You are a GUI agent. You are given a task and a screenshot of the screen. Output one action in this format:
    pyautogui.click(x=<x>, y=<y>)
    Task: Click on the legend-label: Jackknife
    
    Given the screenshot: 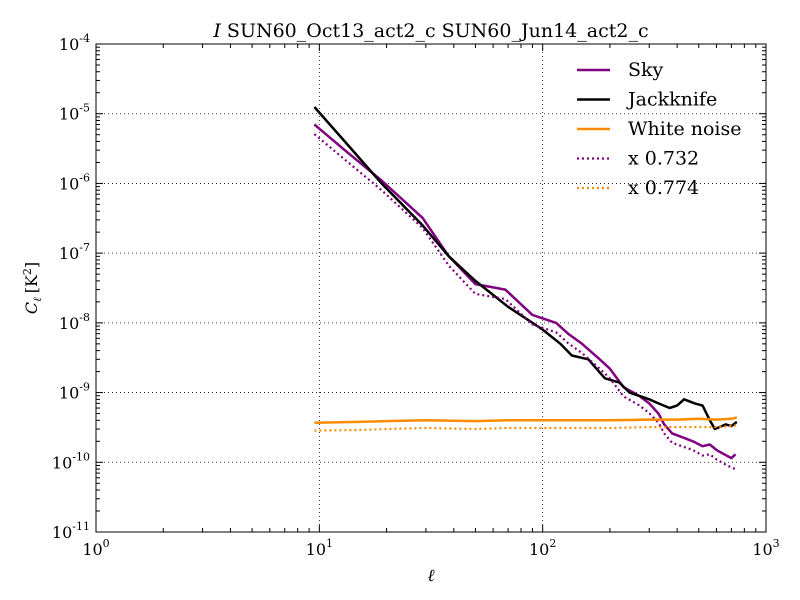 What is the action you would take?
    pyautogui.click(x=671, y=100)
    